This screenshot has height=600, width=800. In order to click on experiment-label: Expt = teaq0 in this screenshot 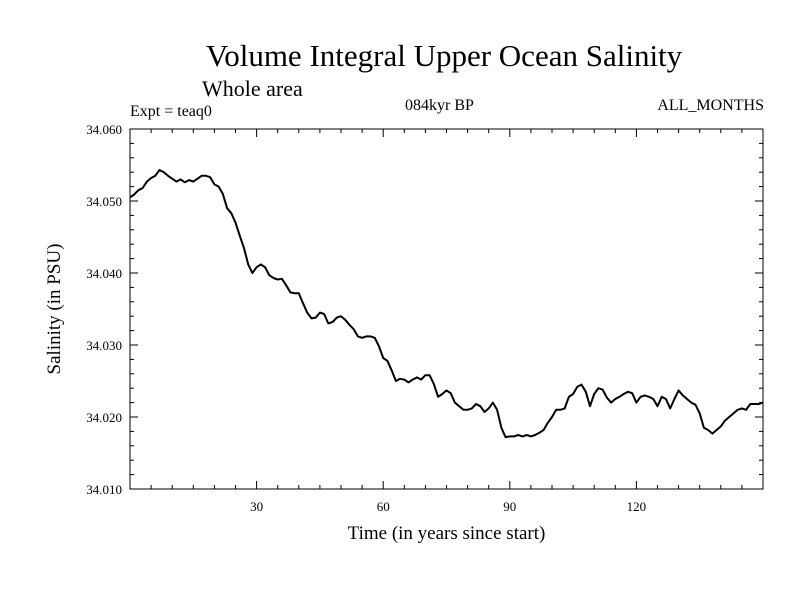, I will do `click(171, 111)`.